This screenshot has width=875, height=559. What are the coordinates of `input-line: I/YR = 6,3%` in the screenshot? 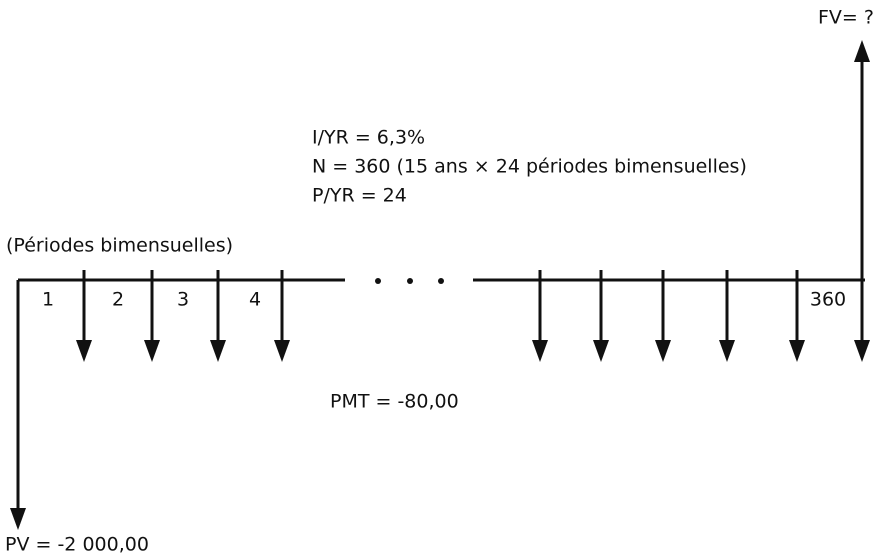 It's located at (368, 138).